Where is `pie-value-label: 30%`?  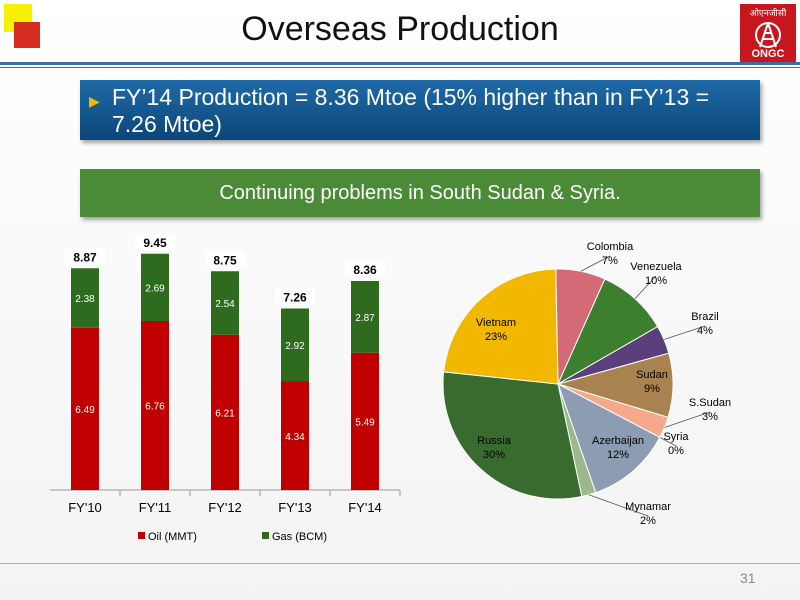 pie-value-label: 30% is located at coordinates (494, 455).